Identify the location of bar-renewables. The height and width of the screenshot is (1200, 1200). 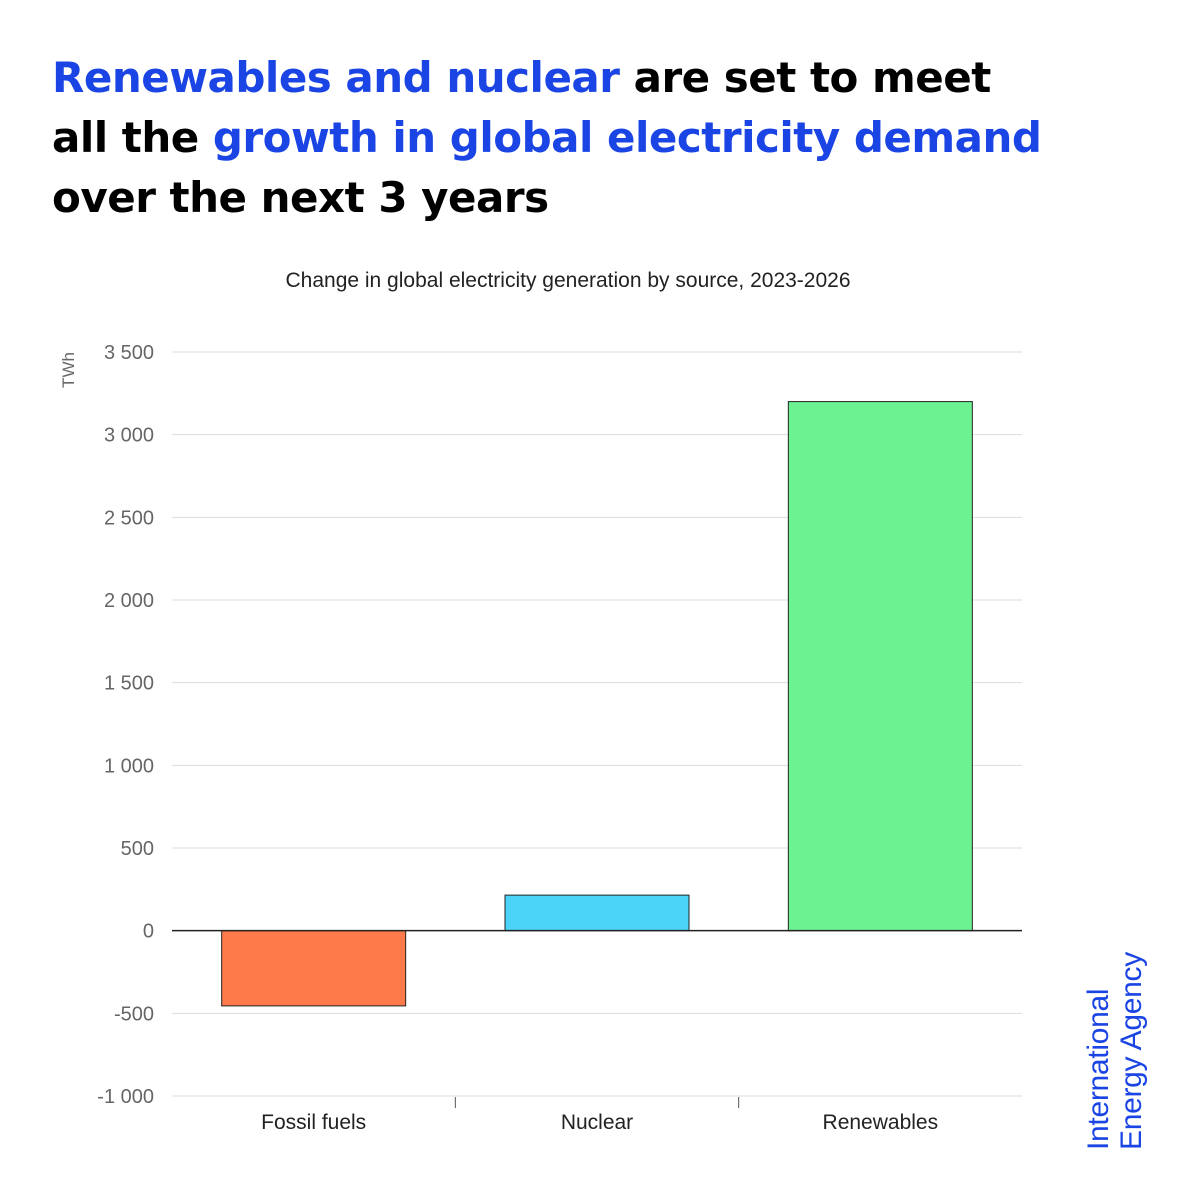
(880, 666).